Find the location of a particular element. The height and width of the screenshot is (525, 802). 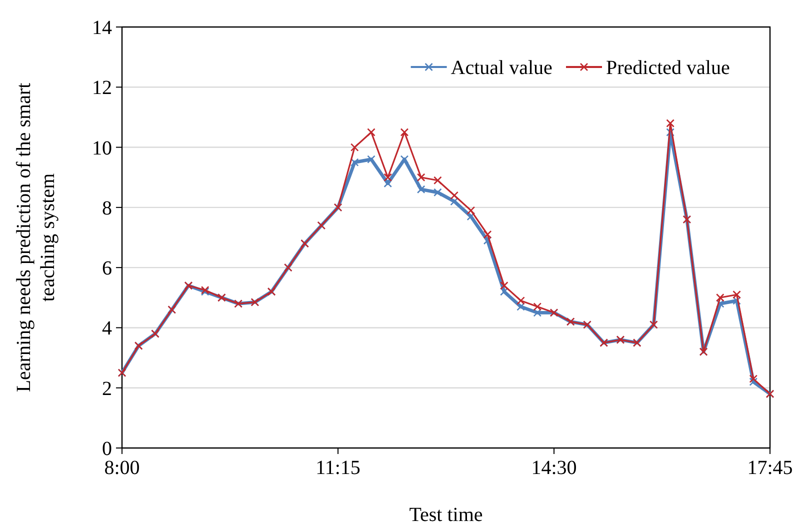

x-tick-label: 11:15 is located at coordinates (338, 468).